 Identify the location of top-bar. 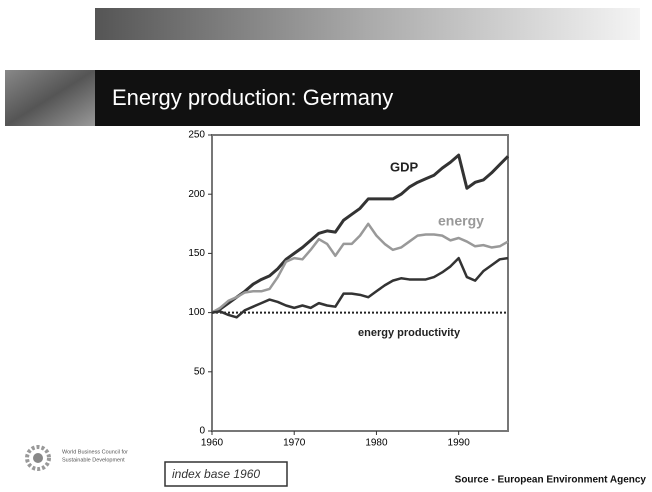
(367, 24).